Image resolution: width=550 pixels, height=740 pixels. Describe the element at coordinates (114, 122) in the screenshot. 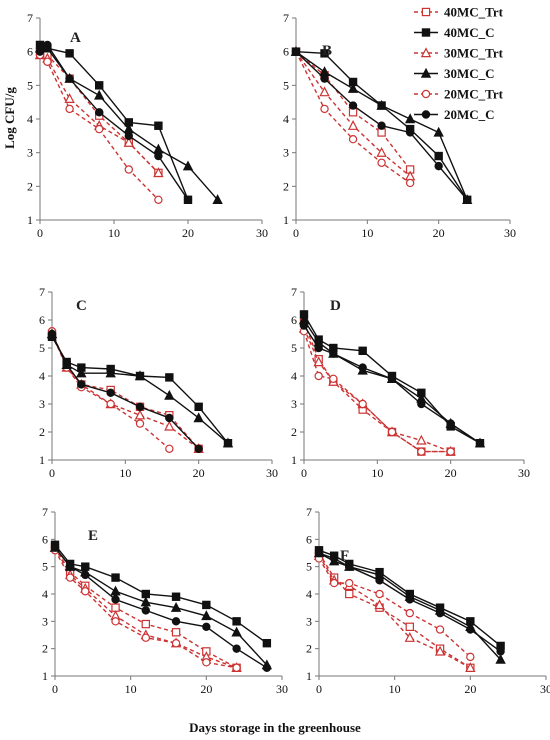

I see `series-line-20mc-c` at that location.